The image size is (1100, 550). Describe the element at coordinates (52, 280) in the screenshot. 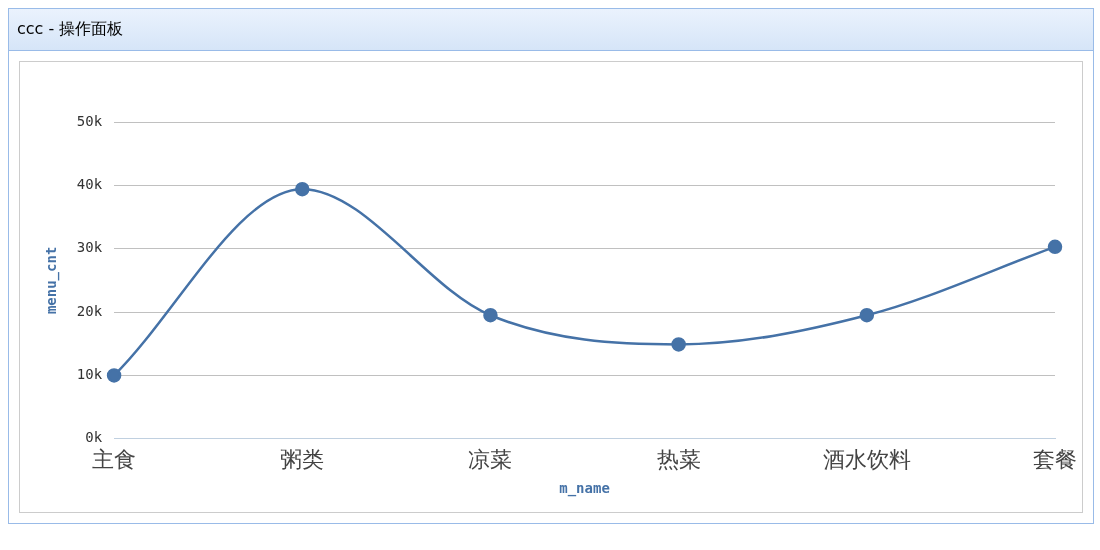

I see `y-axis-title: menu_cnt` at that location.